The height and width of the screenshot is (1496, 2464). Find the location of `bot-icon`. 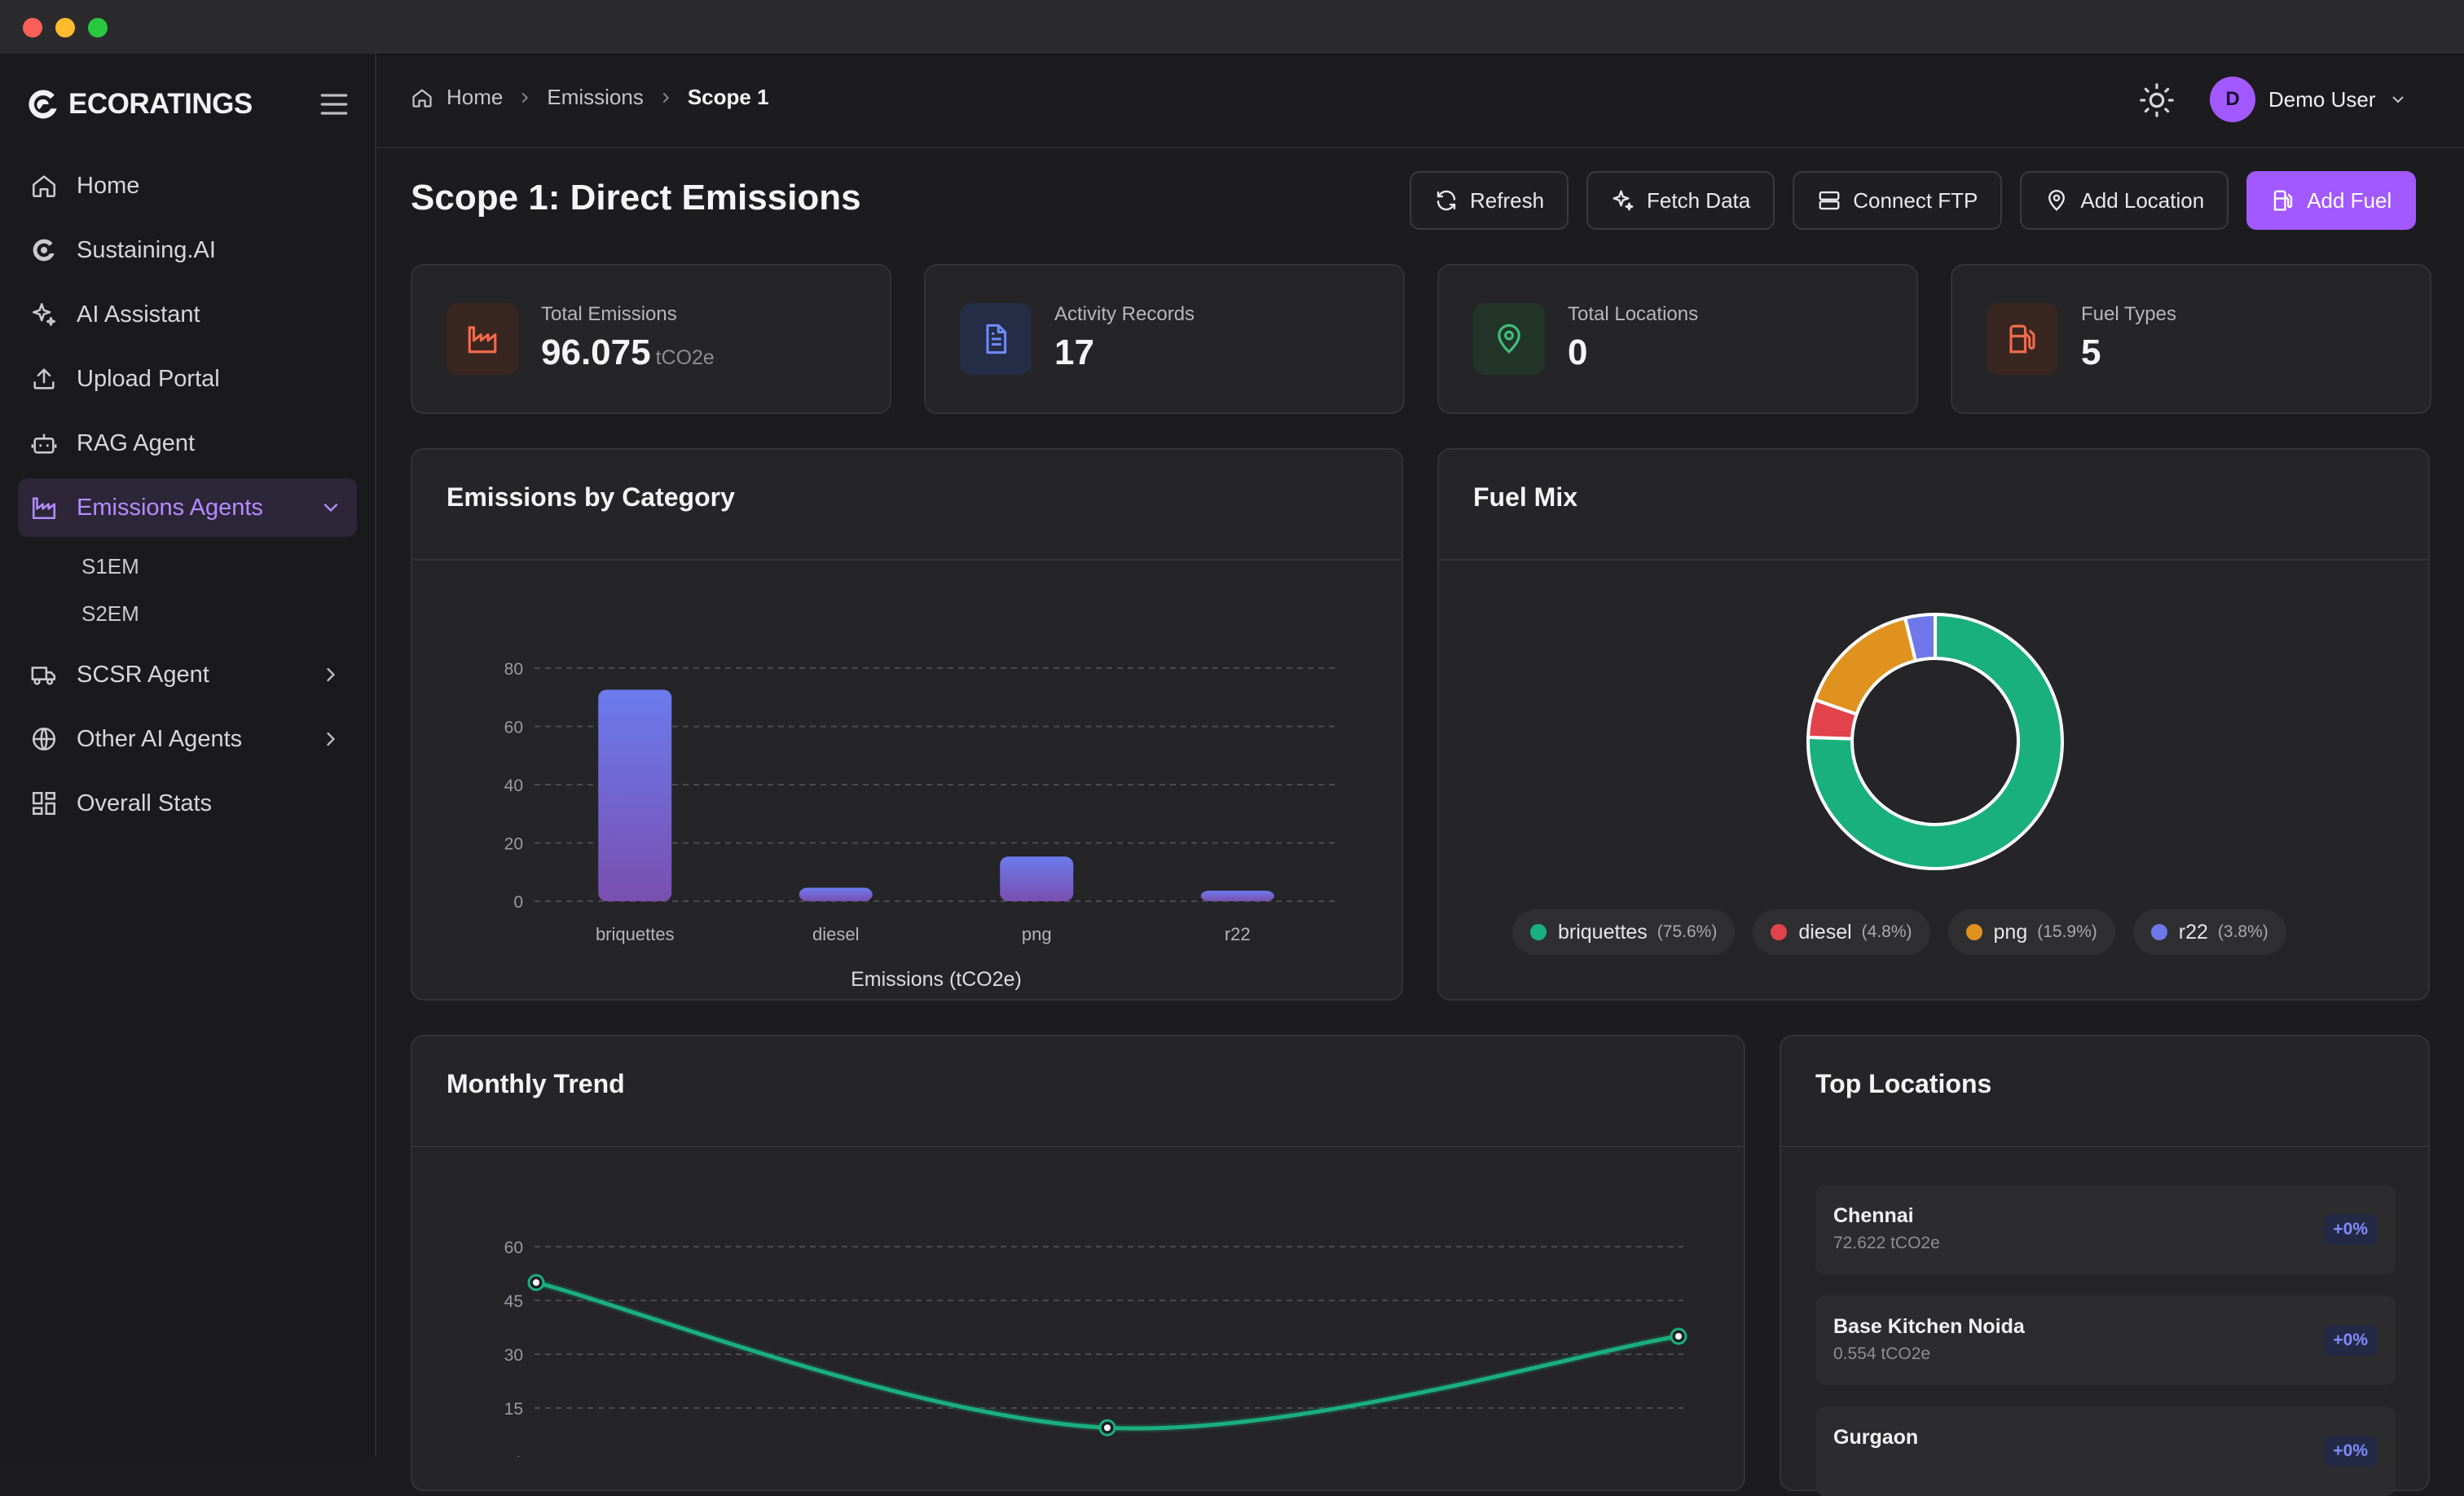

bot-icon is located at coordinates (44, 443).